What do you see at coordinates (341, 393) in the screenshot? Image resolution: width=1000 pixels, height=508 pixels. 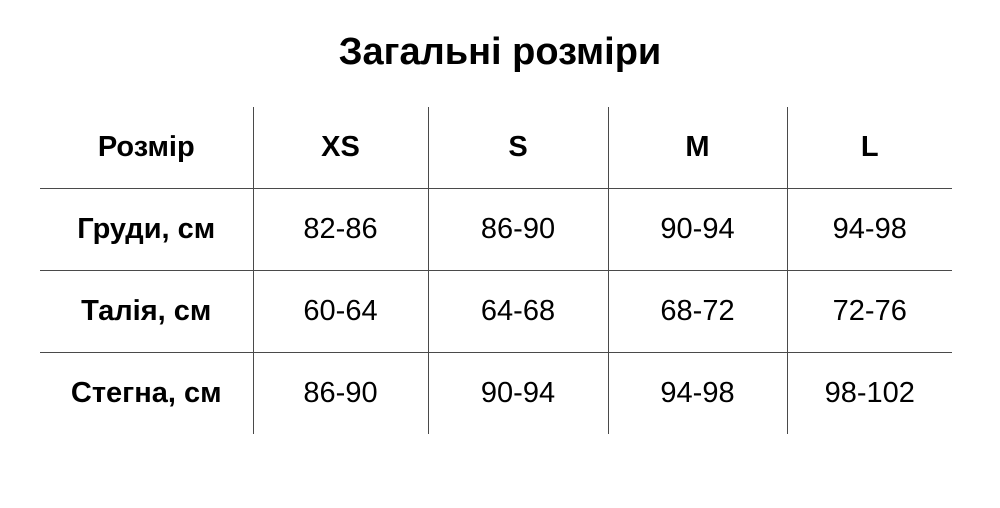 I see `cell-hips-xs: 86-90` at bounding box center [341, 393].